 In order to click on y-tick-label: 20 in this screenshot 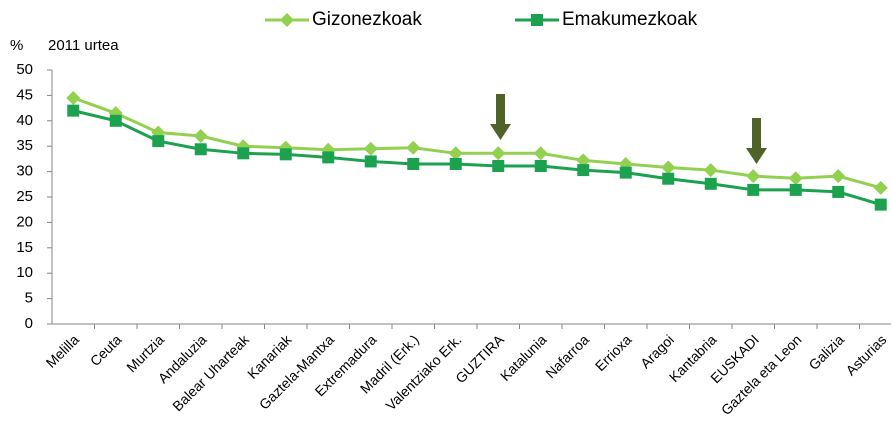, I will do `click(24, 221)`.